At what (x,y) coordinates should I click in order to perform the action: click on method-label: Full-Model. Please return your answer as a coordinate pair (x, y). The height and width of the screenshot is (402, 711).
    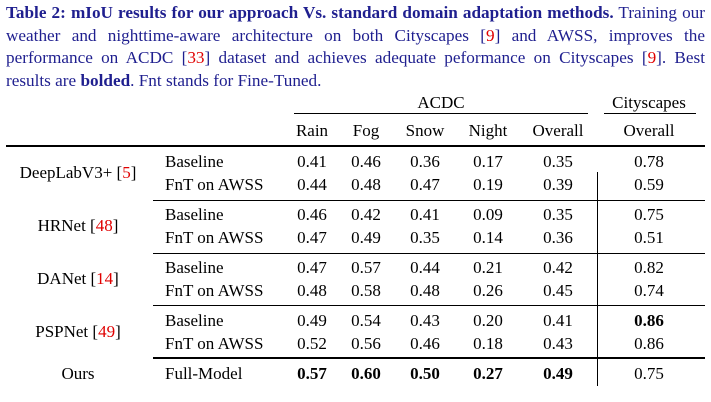
    Looking at the image, I should click on (204, 373).